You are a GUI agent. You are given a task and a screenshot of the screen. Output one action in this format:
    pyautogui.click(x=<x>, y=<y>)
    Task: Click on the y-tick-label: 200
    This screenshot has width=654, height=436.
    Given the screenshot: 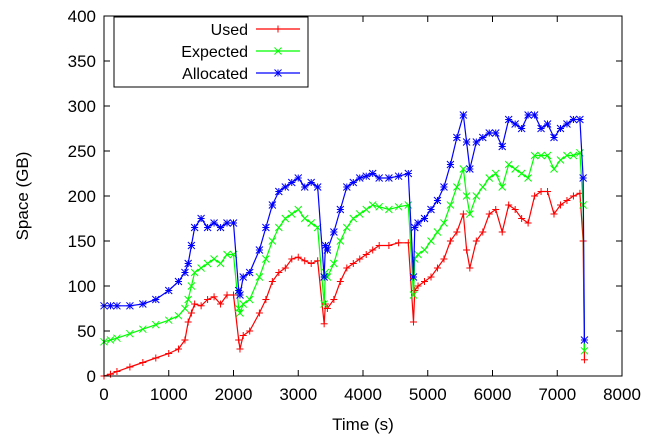 What is the action you would take?
    pyautogui.click(x=82, y=196)
    